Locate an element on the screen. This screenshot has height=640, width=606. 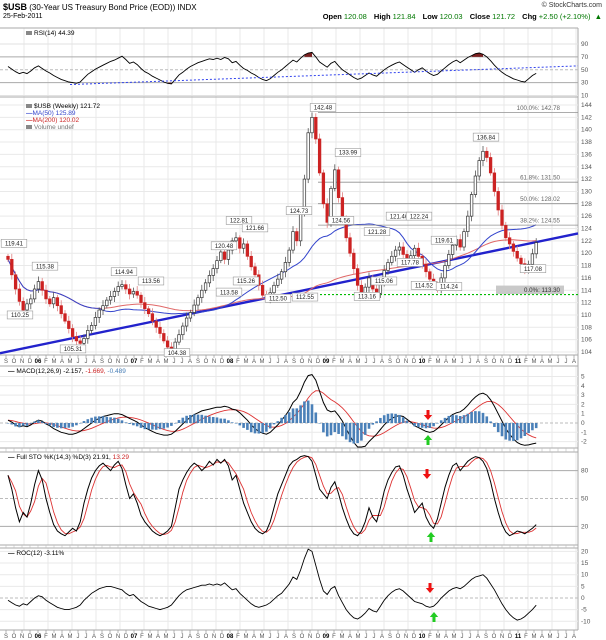
open-label: Open is located at coordinates (332, 16).